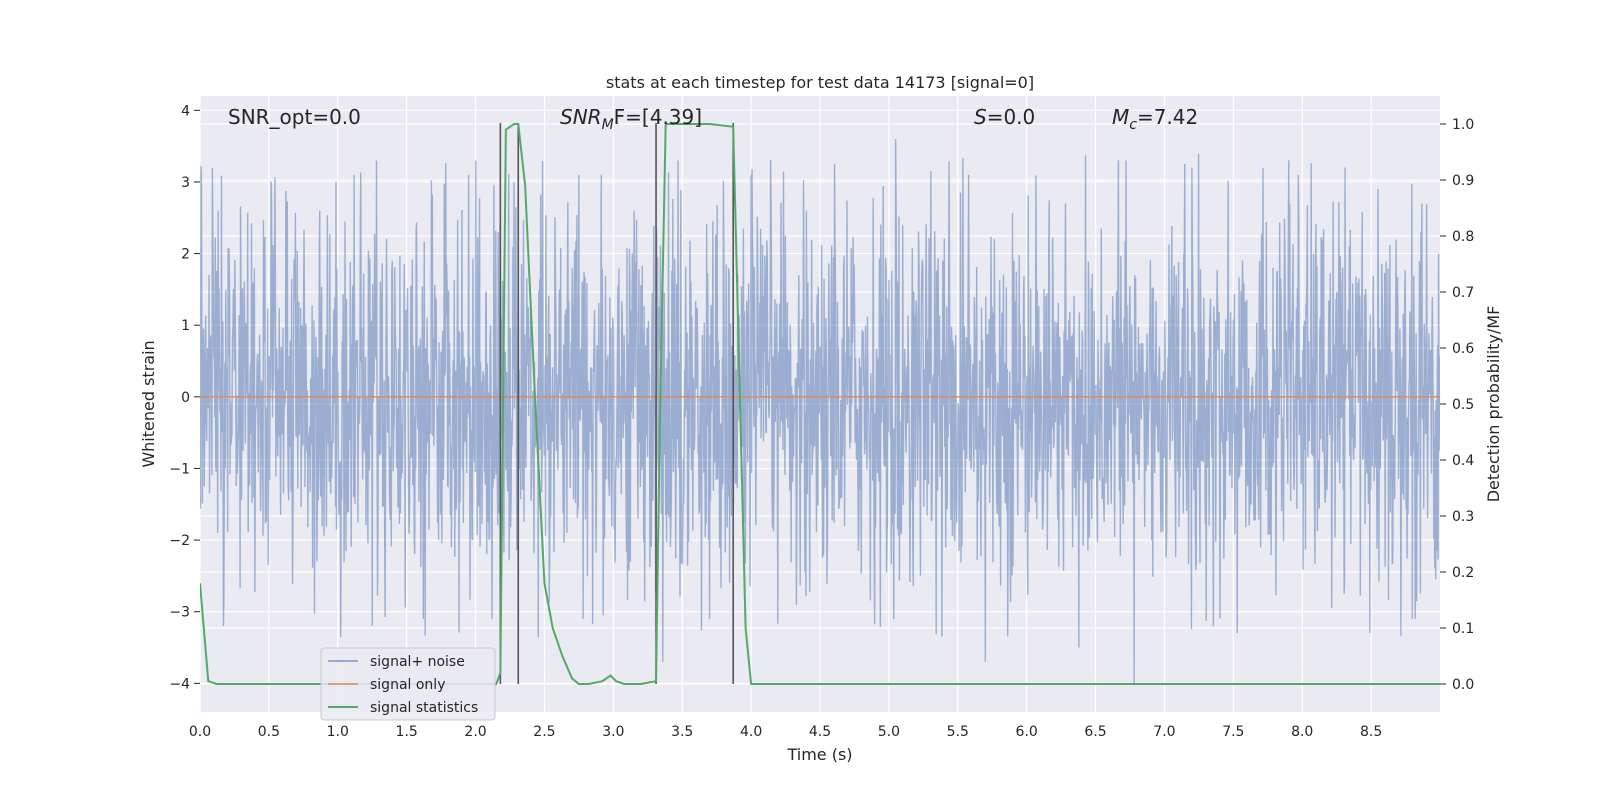 This screenshot has width=1600, height=804. Describe the element at coordinates (889, 732) in the screenshot. I see `x-tick-label: 5.0` at that location.